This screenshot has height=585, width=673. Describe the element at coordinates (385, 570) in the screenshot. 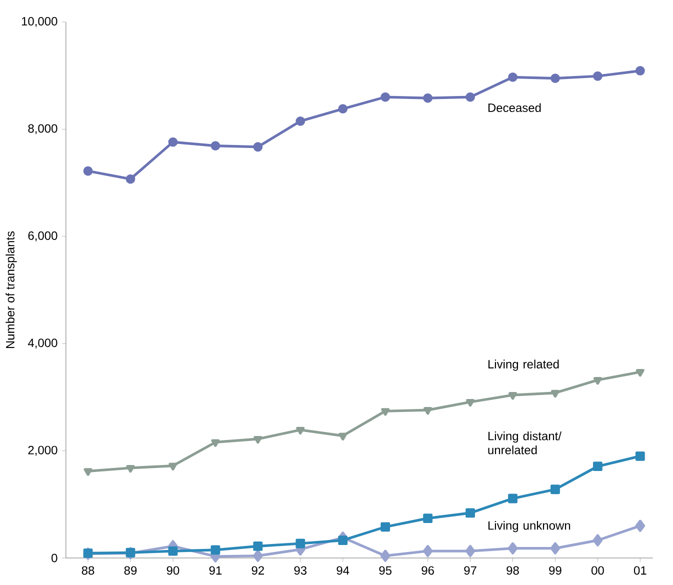

I see `x-tick-label: 95` at that location.